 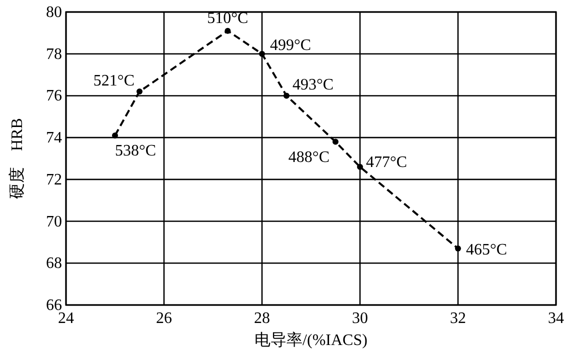 I want to click on y-tick-label: 74, so click(x=54, y=138).